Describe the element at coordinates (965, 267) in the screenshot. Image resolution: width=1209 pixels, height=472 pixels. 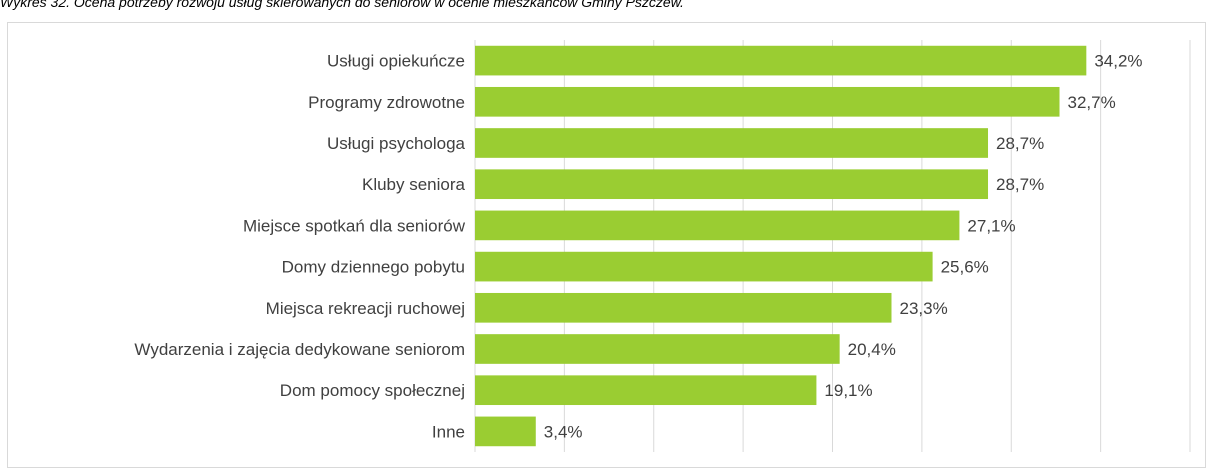
I see `value-label: 25,6%` at that location.